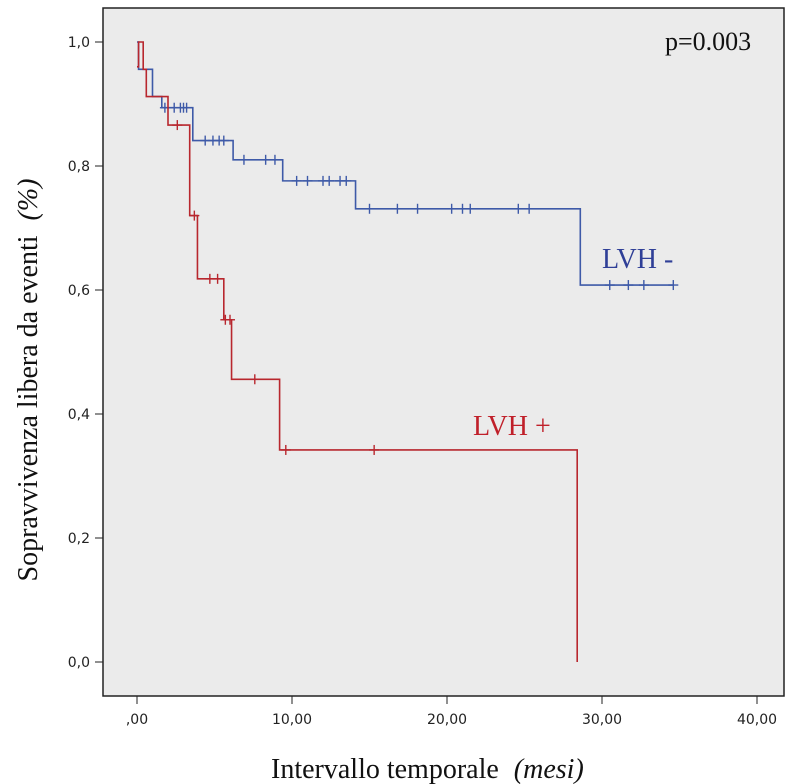  Describe the element at coordinates (85, 353) in the screenshot. I see `y-axis-ticks: 0,0 0,2 0,4 0,6 0,8 1,0` at that location.